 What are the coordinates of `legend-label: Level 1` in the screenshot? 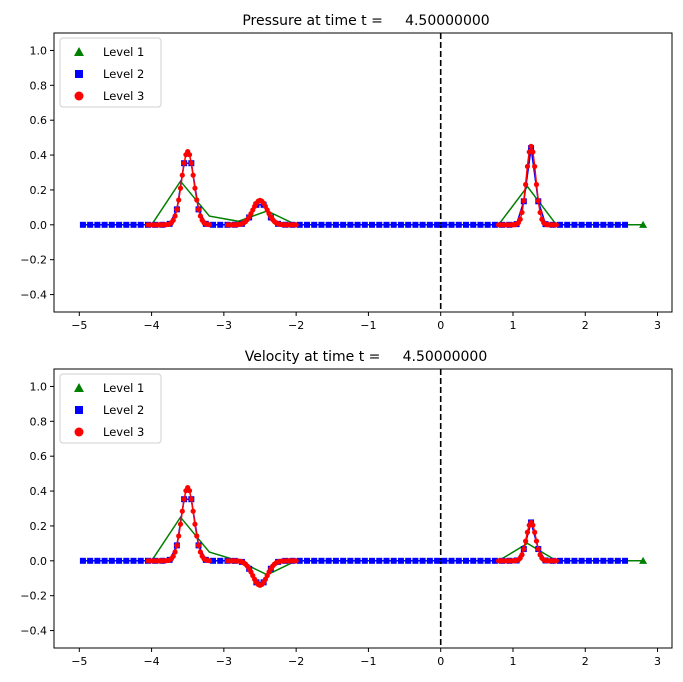 It's located at (123, 388).